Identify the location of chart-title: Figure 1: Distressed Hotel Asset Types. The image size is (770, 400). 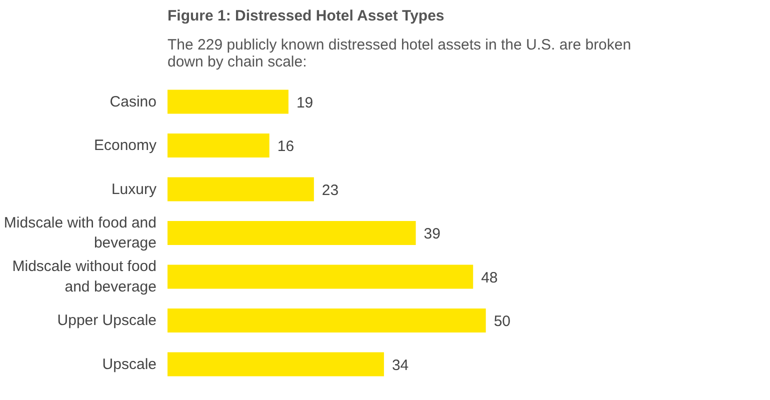
(306, 16).